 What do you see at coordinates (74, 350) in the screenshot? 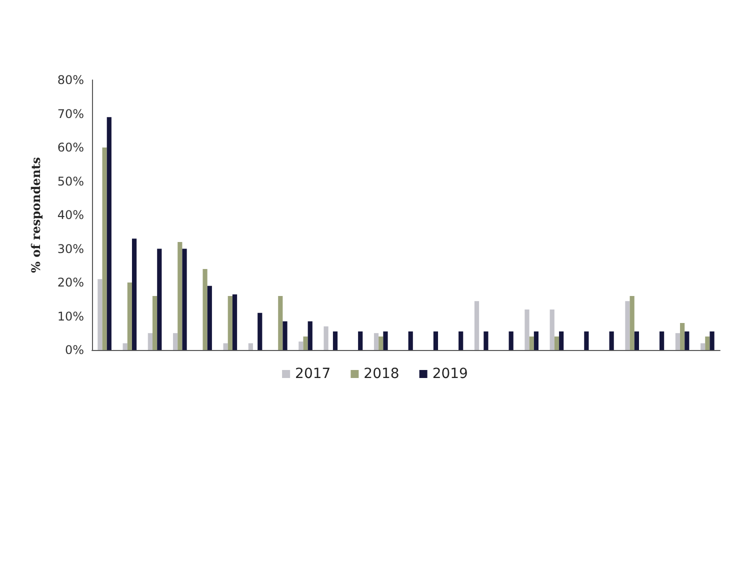
I see `y-tick-label: 0%` at bounding box center [74, 350].